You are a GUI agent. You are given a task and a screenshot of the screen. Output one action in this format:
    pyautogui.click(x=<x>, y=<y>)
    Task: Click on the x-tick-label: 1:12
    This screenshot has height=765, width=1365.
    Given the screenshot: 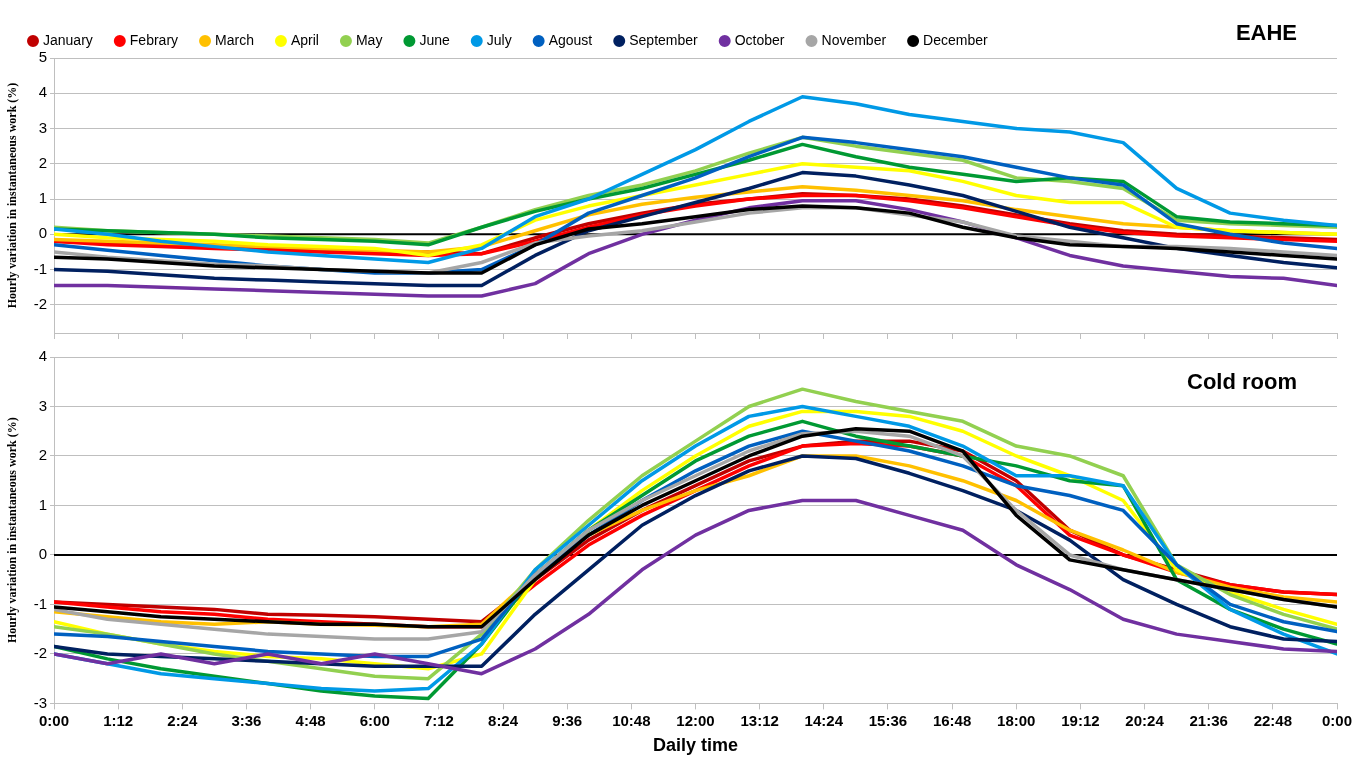 What is the action you would take?
    pyautogui.click(x=118, y=720)
    